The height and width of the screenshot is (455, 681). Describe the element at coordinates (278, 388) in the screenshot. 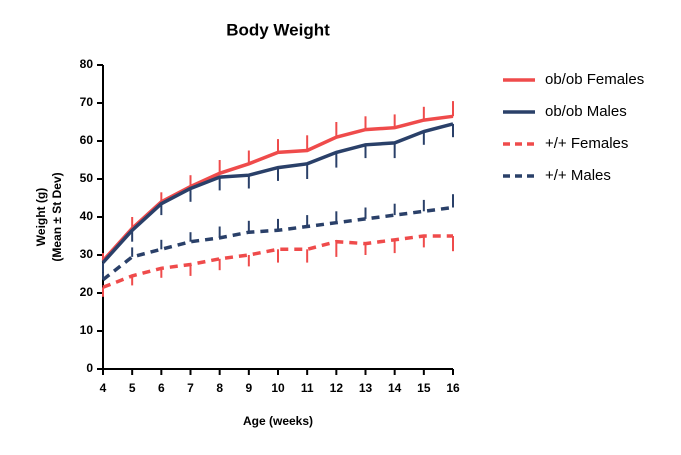

I see `x-tick-label: 10` at that location.